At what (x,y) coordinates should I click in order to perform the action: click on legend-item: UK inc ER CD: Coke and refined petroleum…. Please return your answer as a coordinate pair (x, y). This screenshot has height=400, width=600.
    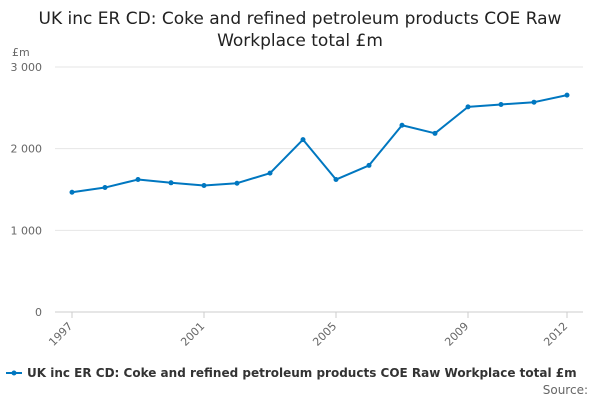
    Looking at the image, I should click on (291, 373).